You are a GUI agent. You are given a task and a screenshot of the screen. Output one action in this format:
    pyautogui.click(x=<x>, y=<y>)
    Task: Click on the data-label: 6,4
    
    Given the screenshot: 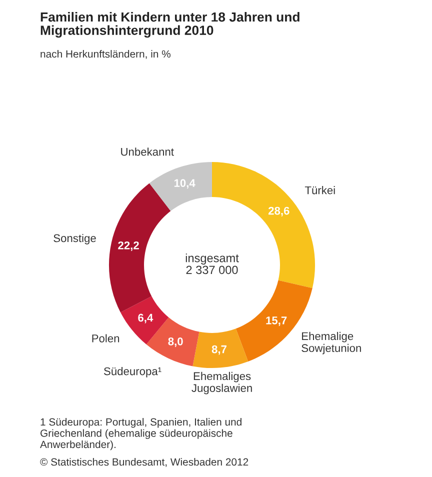 What is the action you would take?
    pyautogui.click(x=146, y=319)
    